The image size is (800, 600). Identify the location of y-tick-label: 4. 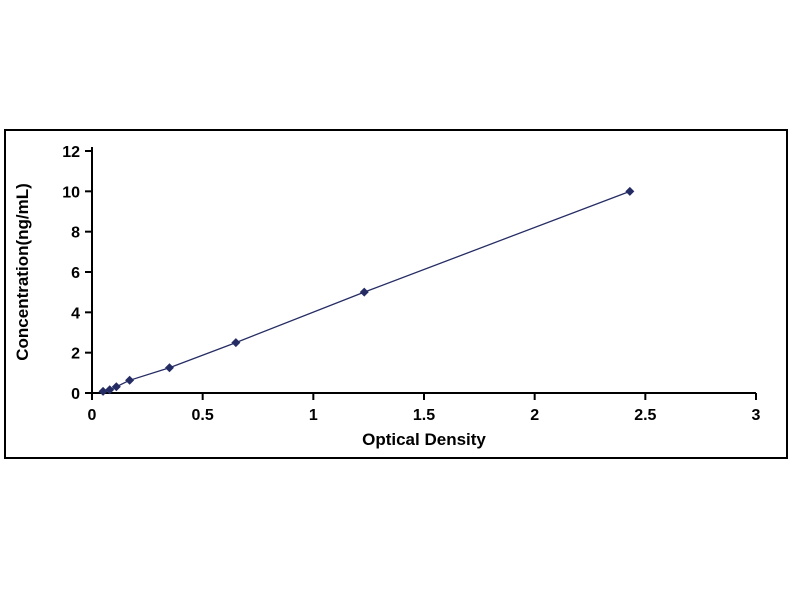
(75, 313).